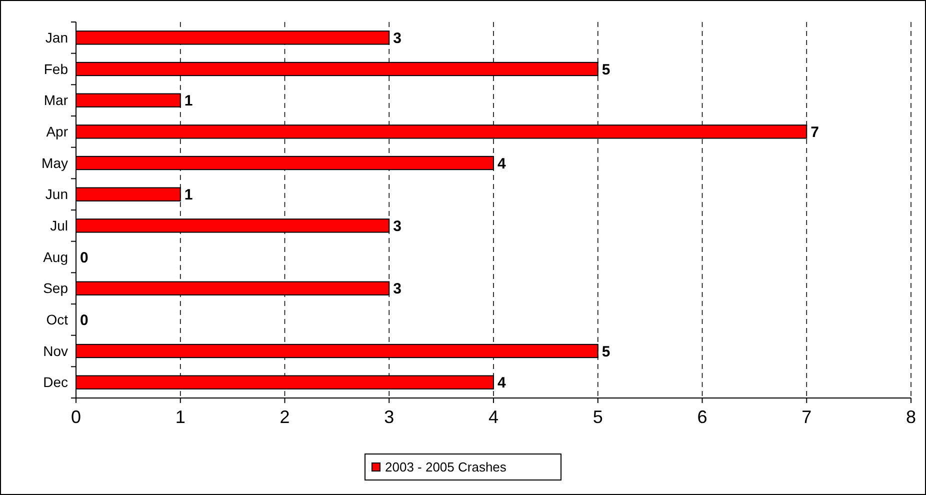 This screenshot has height=495, width=926. Describe the element at coordinates (180, 417) in the screenshot. I see `x-tick-label: 1` at that location.